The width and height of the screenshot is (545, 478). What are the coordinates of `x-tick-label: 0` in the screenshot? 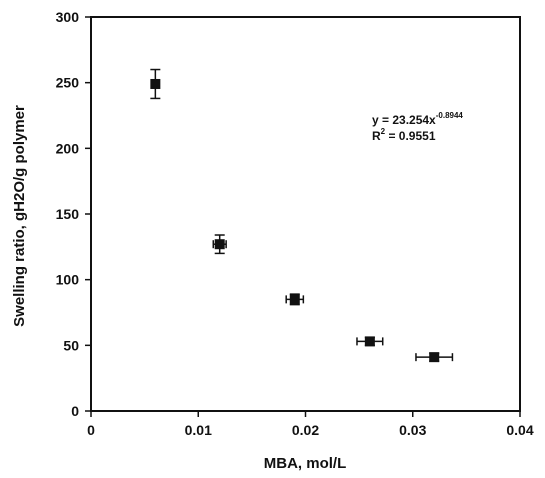 It's located at (91, 430).